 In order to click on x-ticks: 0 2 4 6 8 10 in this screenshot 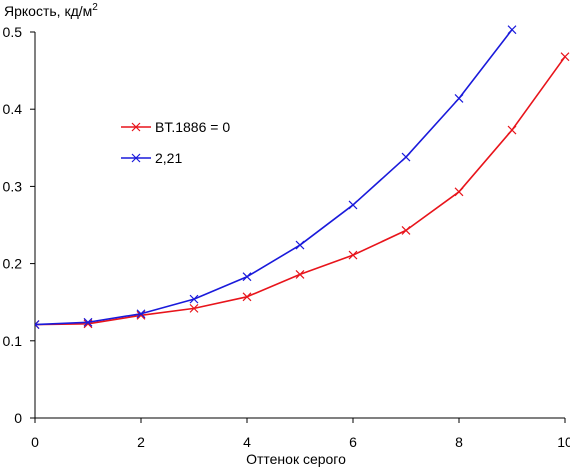, I will do `click(300, 434)`.